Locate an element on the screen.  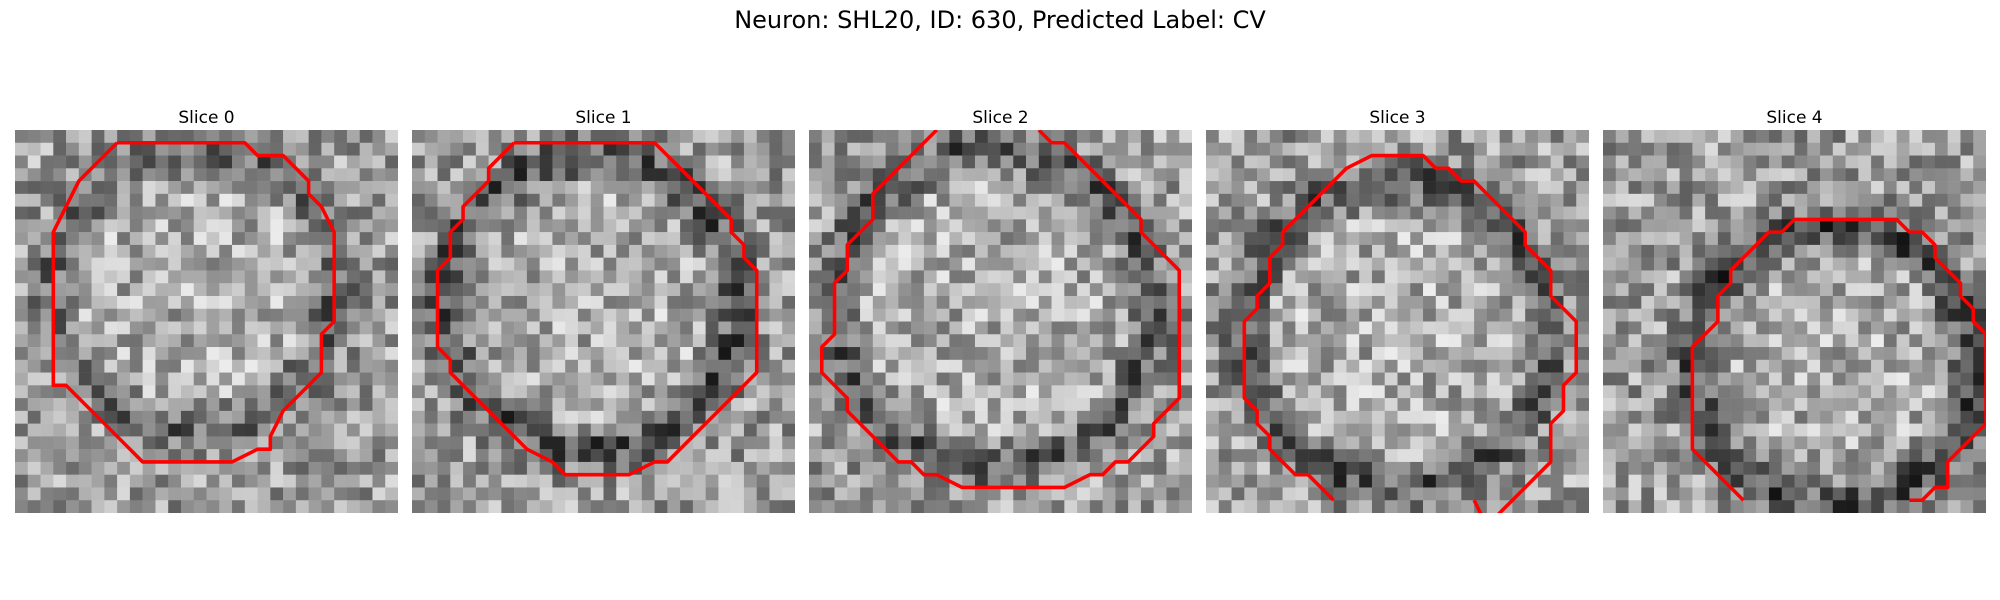
slice-title: Slice 0 is located at coordinates (206, 118).